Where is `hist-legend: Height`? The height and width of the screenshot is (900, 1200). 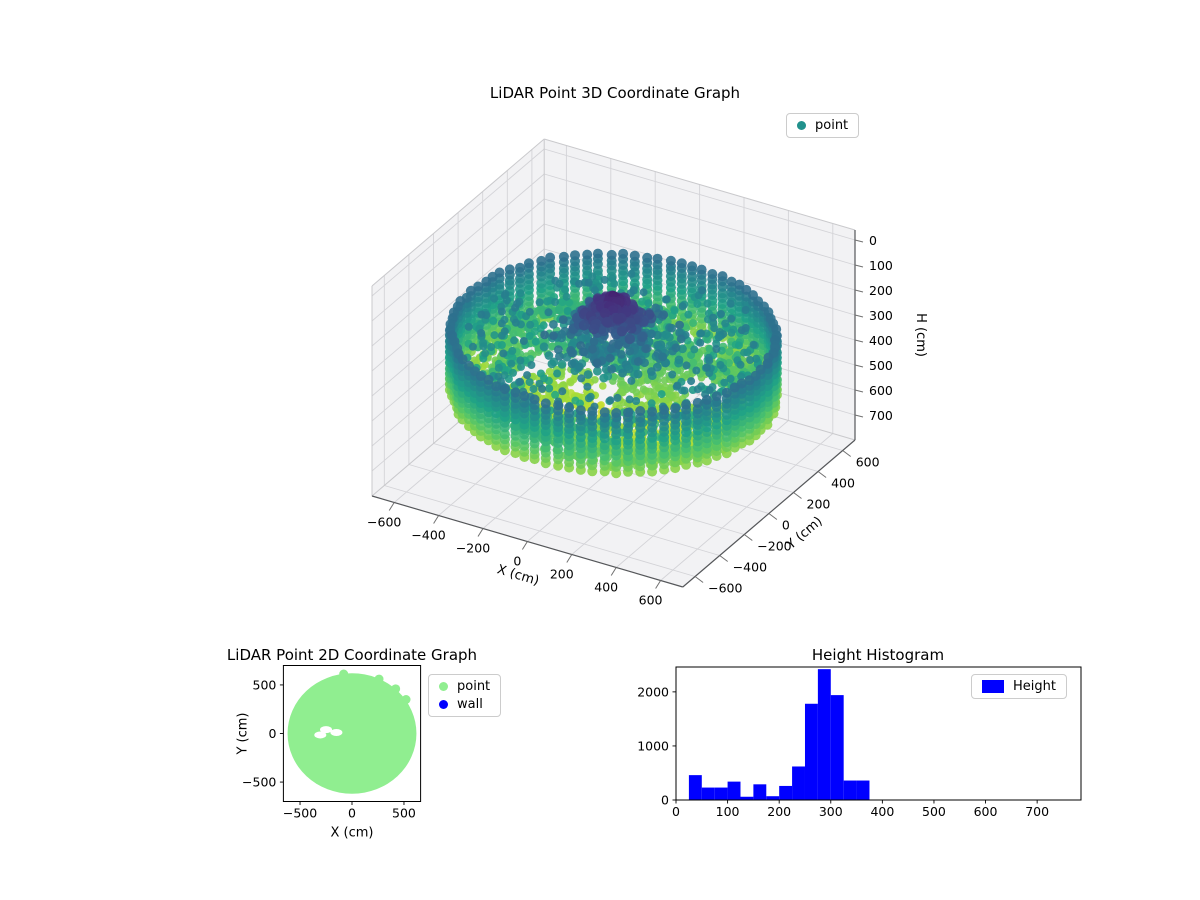
hist-legend: Height is located at coordinates (1019, 686).